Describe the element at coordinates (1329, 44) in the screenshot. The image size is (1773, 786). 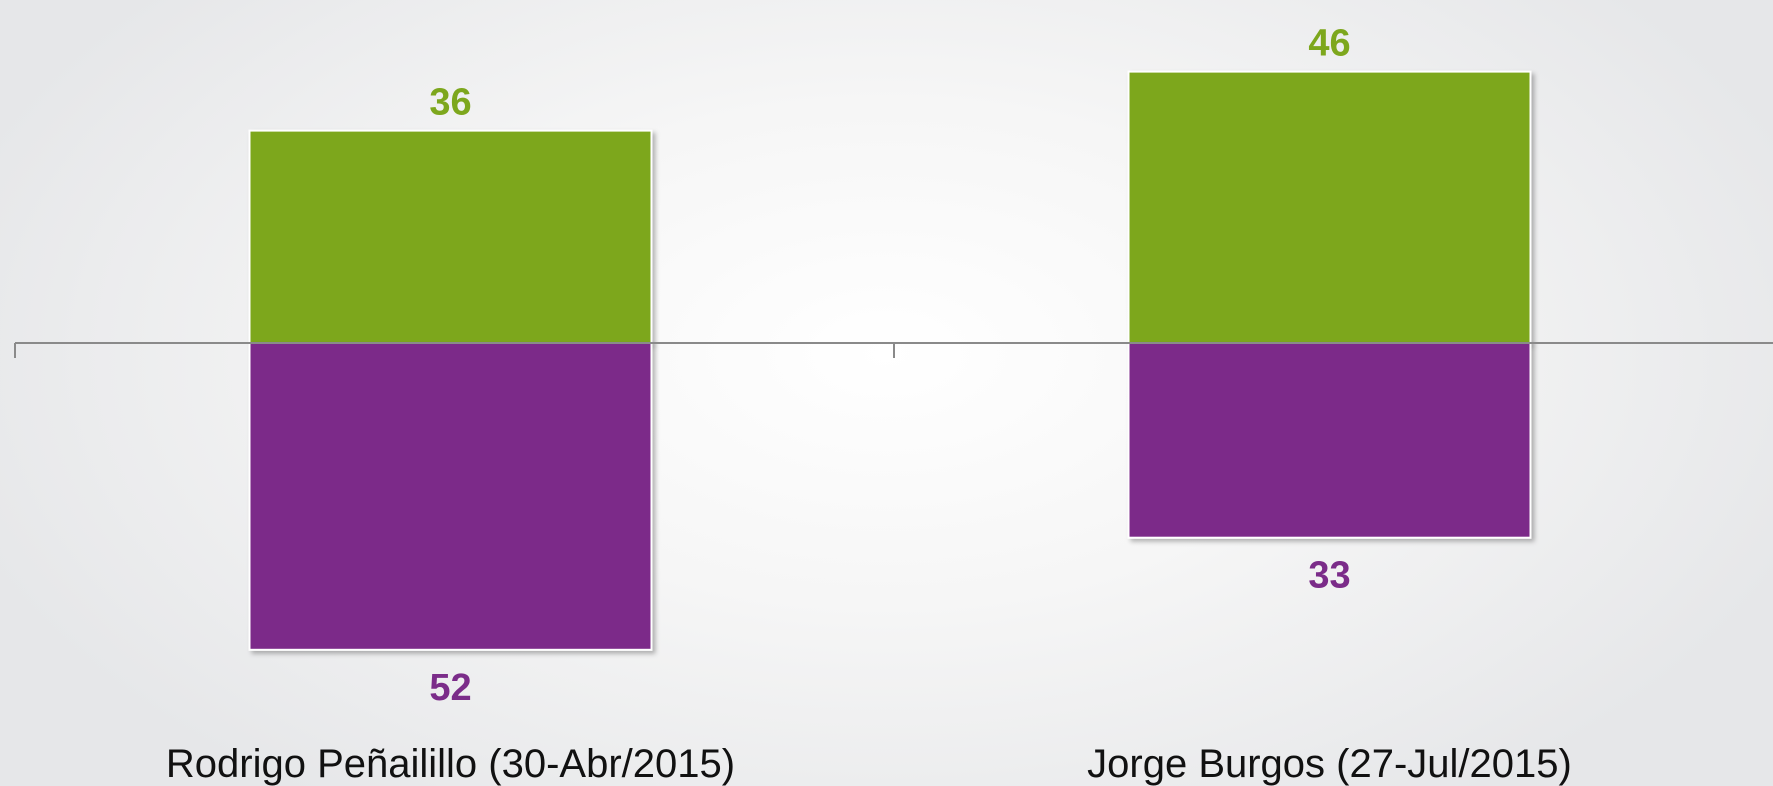
I see `data-label-positive-1: 46` at that location.